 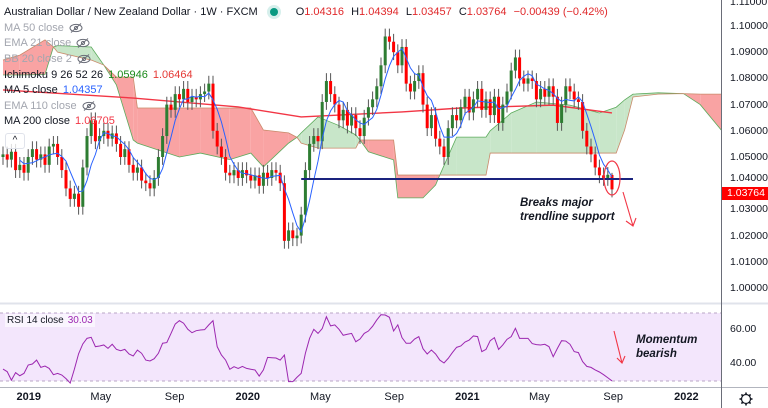 I want to click on indicator-legend-item: Ichimoku 9 26 52 26 1.05946 1.06464, so click(x=306, y=75).